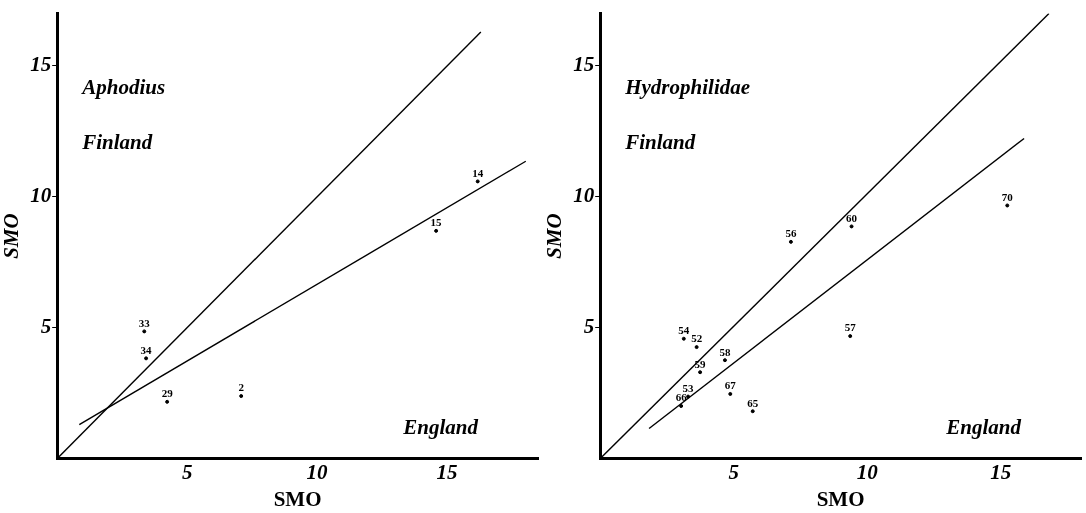 The image size is (1086, 513). I want to click on annotation: 14, so click(478, 172).